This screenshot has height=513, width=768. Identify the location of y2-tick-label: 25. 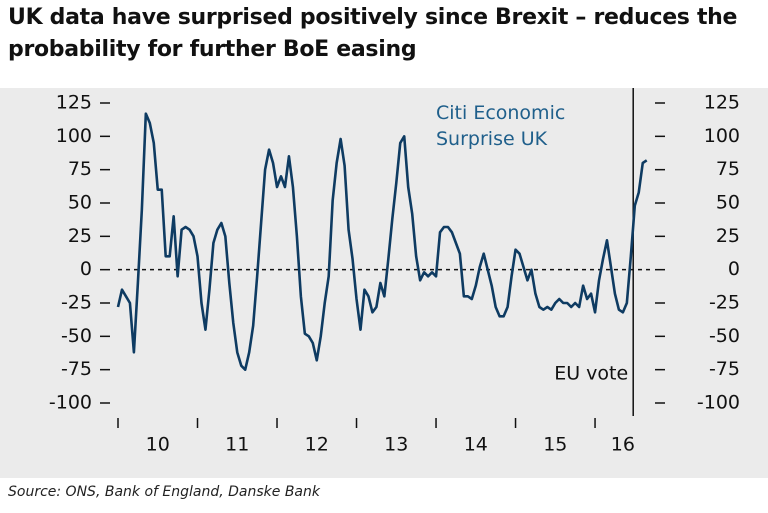
(728, 236).